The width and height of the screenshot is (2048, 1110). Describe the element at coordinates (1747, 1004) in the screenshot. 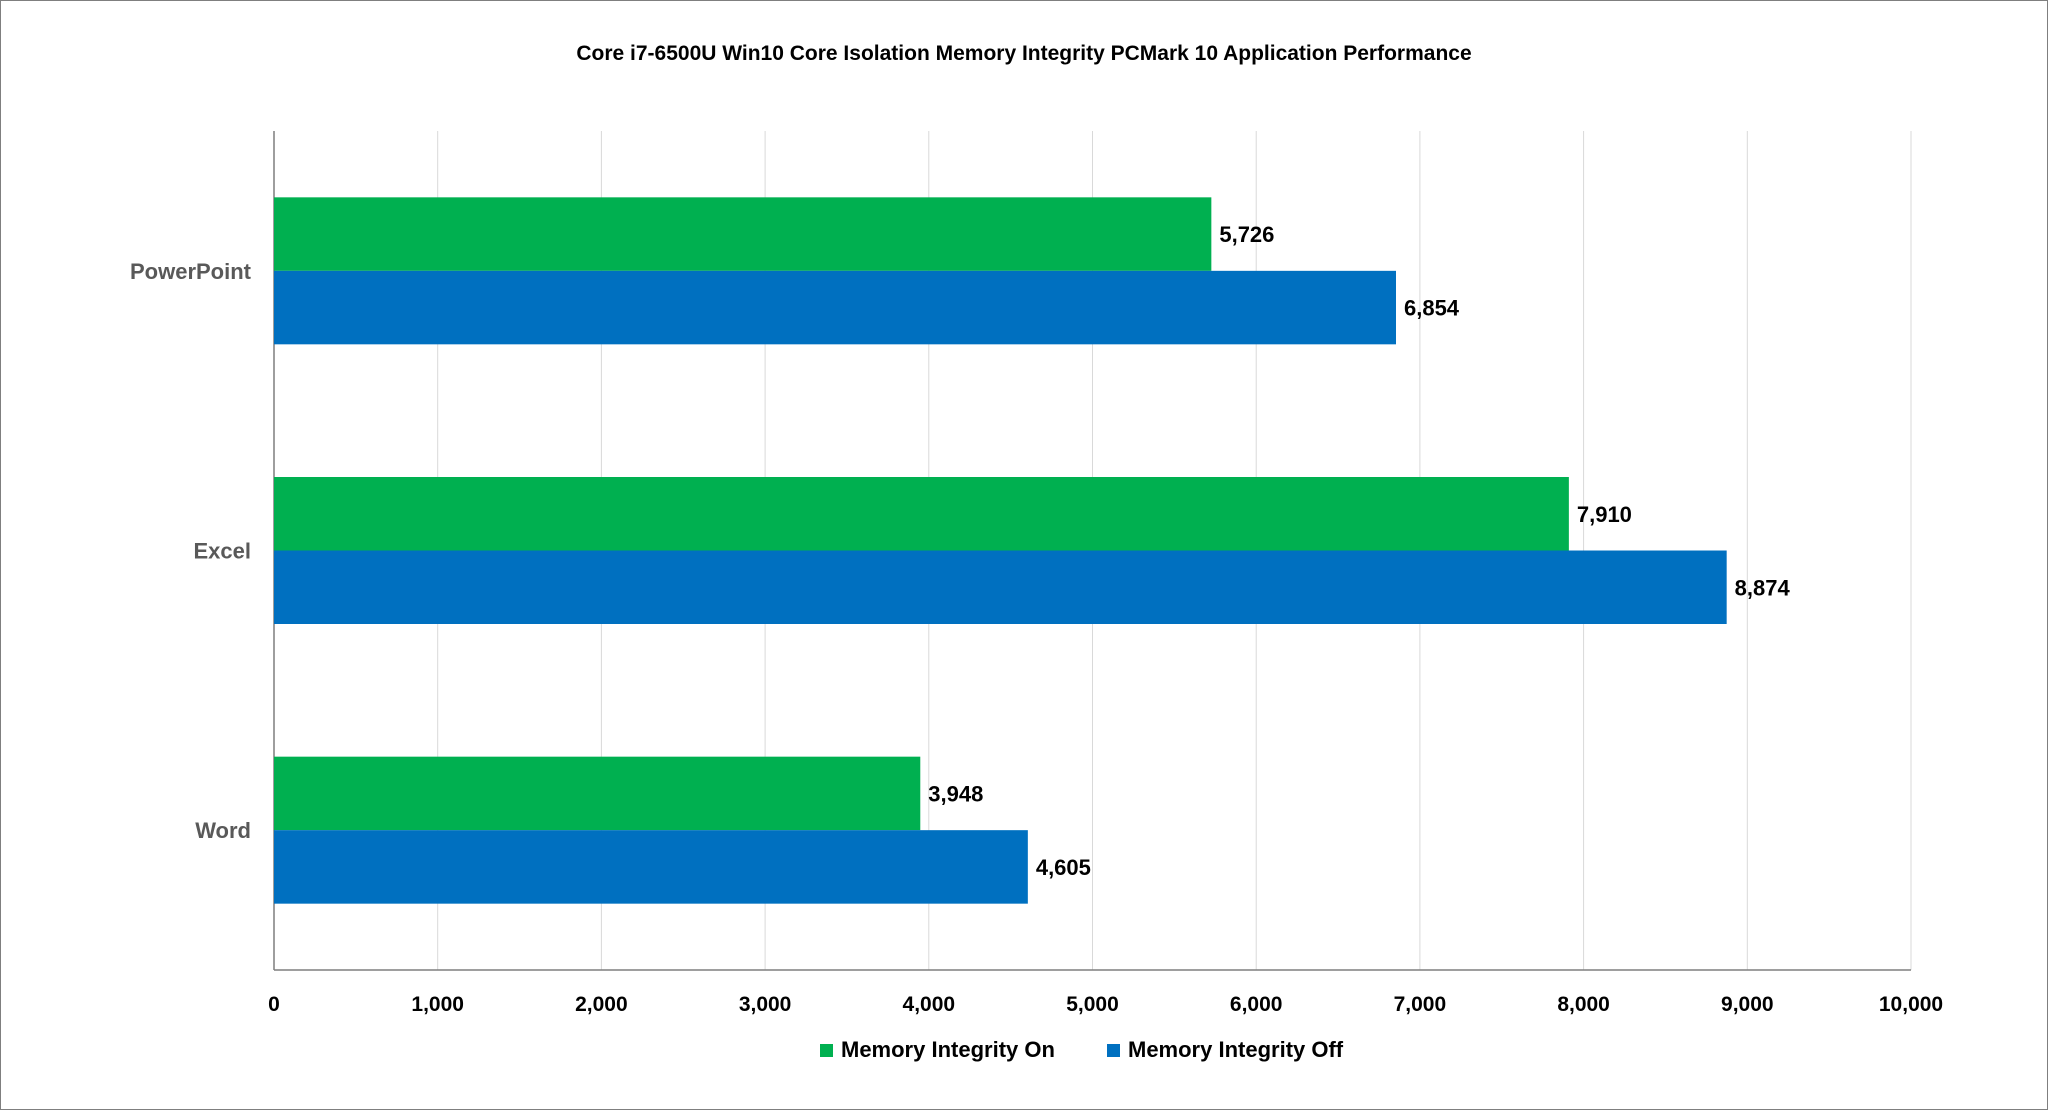

I see `x-tick-label: 9,000` at that location.